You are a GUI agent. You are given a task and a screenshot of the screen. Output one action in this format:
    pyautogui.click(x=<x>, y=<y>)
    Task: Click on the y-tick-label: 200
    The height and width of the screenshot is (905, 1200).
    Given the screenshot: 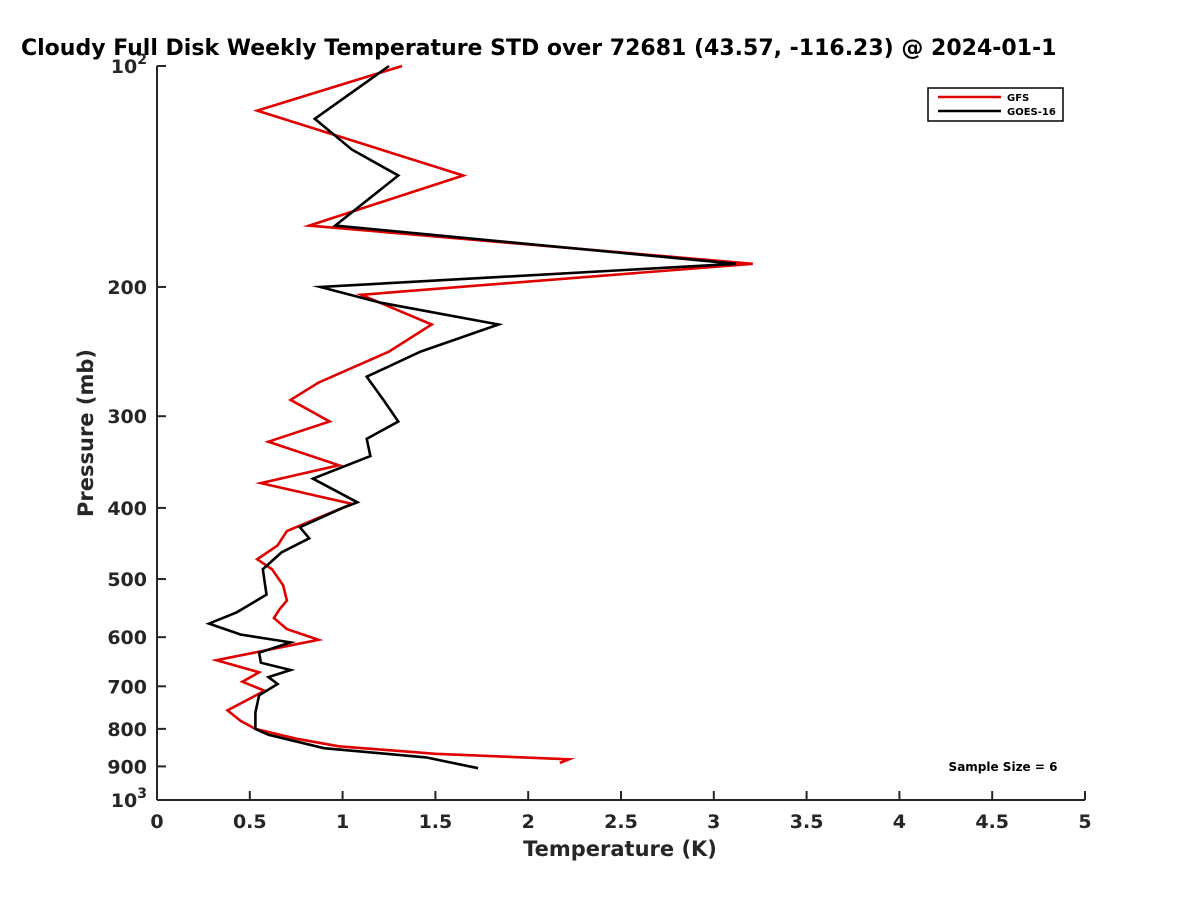 What is the action you would take?
    pyautogui.click(x=127, y=288)
    